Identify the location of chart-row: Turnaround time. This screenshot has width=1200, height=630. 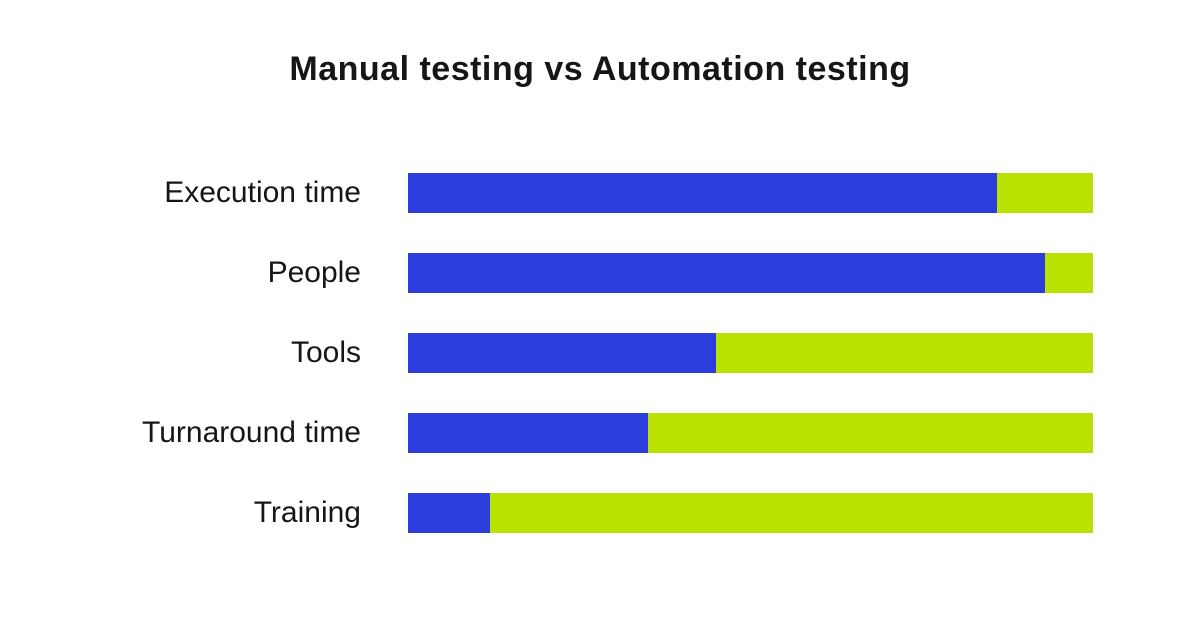
(600, 433).